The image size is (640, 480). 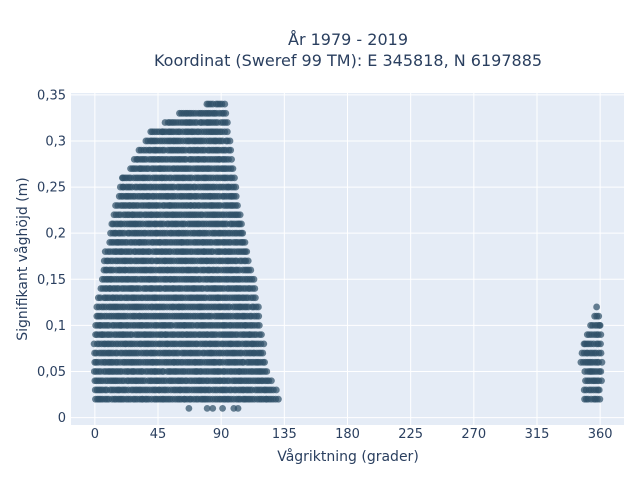 I want to click on x-tick-label: 360, so click(x=600, y=434).